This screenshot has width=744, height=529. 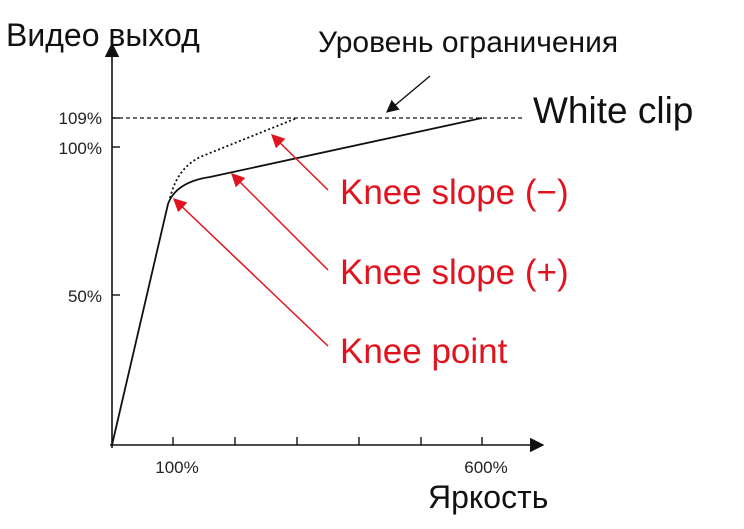 What do you see at coordinates (80, 118) in the screenshot?
I see `y-tick-label: 109%` at bounding box center [80, 118].